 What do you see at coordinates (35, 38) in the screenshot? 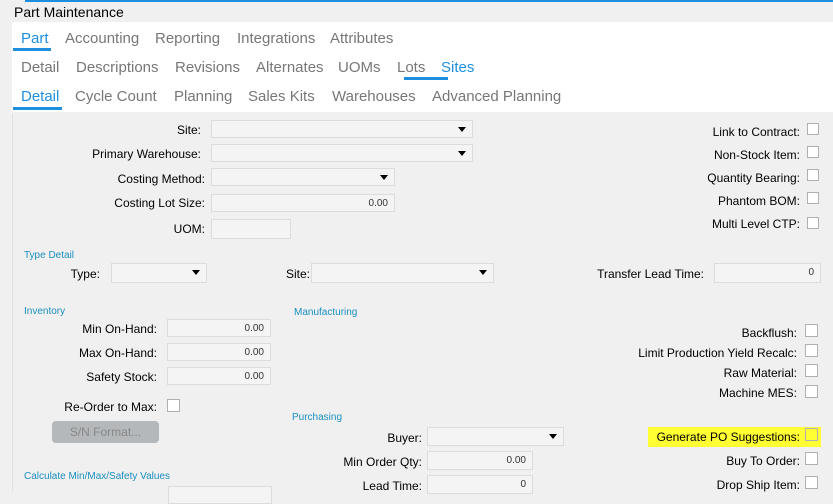
I see `tab-part: Part` at bounding box center [35, 38].